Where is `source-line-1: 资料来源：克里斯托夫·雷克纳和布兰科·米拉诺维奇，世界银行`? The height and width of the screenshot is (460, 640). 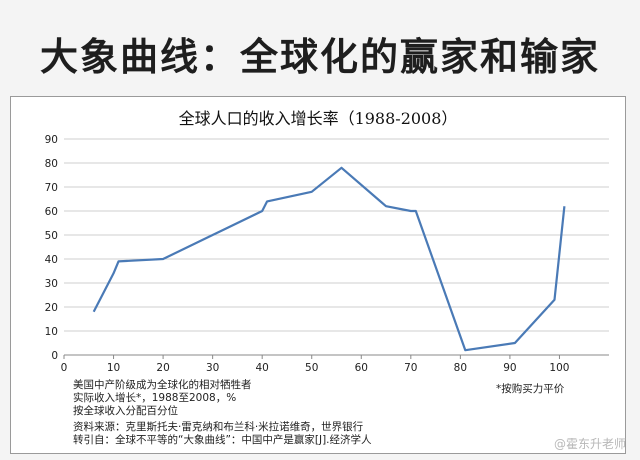
source-line-1: 资料来源：克里斯托夫·雷克纳和布兰科·米拉诺维奇，世界银行 is located at coordinates (218, 427).